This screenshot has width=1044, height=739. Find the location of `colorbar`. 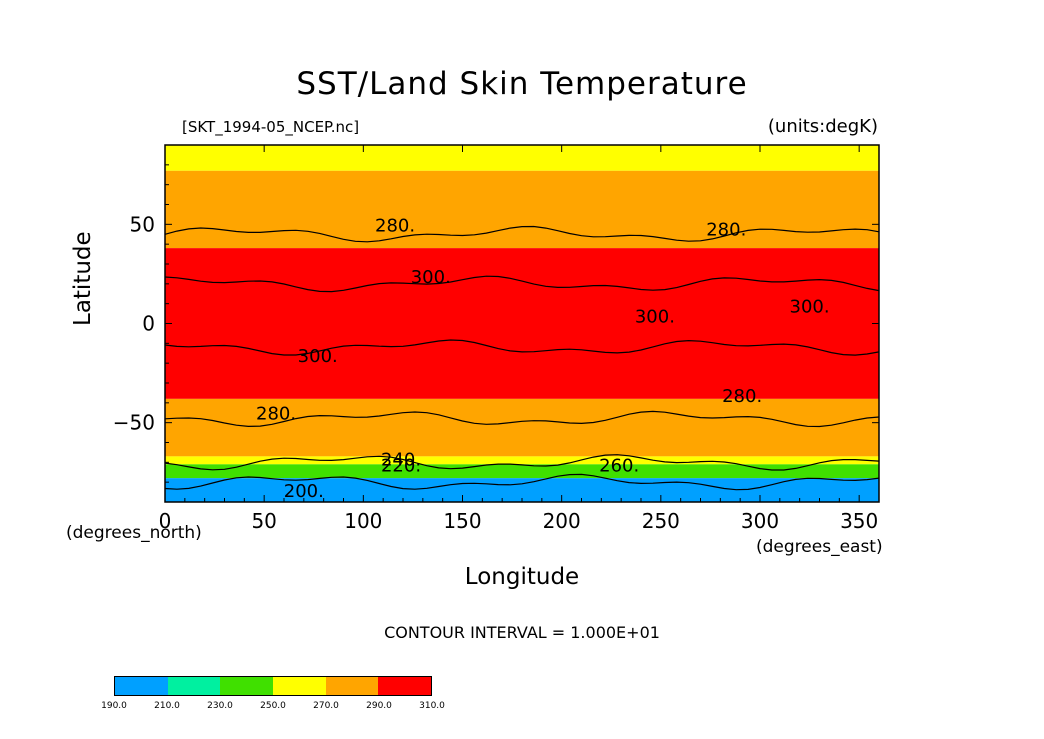

colorbar is located at coordinates (273, 686).